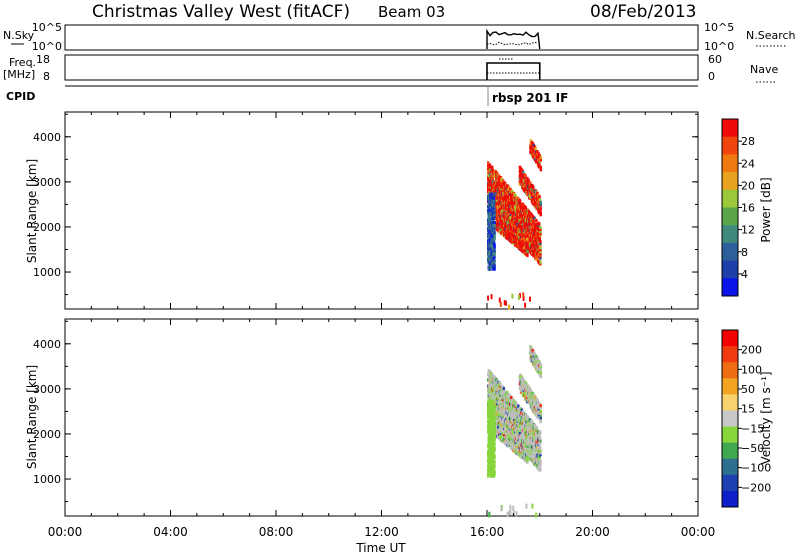 This screenshot has width=800, height=554. I want to click on freq-frame, so click(381, 67).